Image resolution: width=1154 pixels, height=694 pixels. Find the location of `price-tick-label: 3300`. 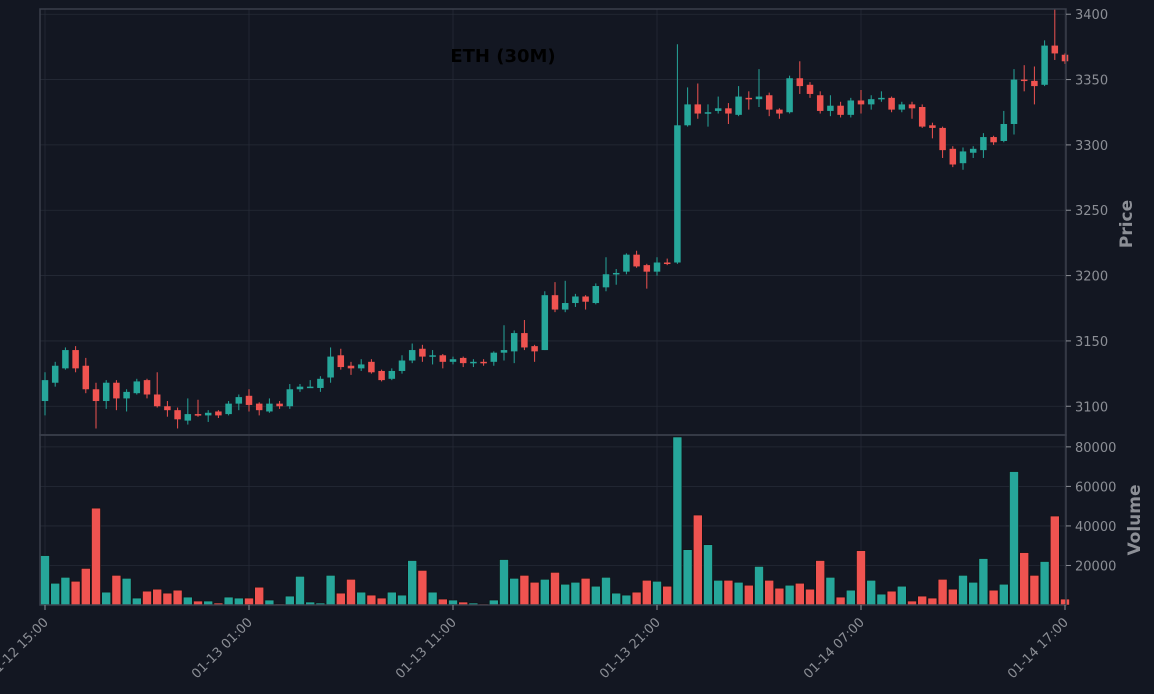

price-tick-label: 3300 is located at coordinates (1091, 146).